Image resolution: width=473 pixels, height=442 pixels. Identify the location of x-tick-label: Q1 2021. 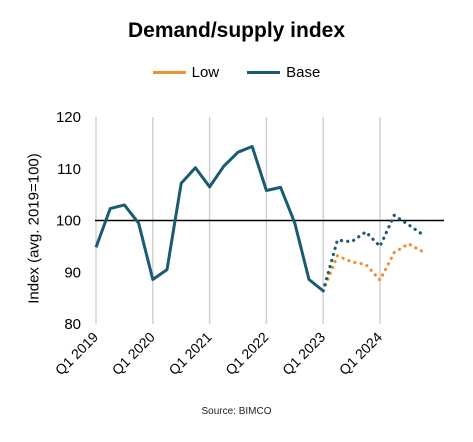
(189, 353).